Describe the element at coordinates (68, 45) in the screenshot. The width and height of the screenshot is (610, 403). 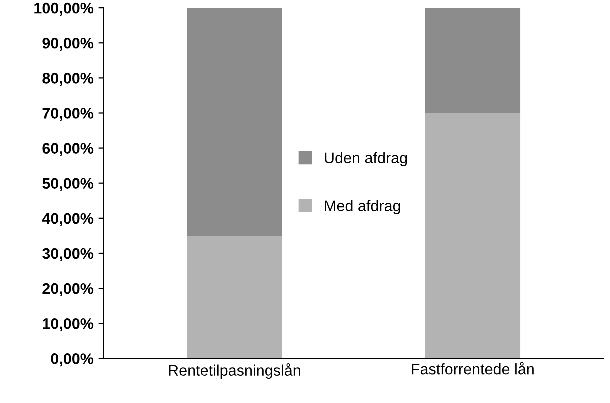
I see `y-tick-label: 90,00%` at that location.